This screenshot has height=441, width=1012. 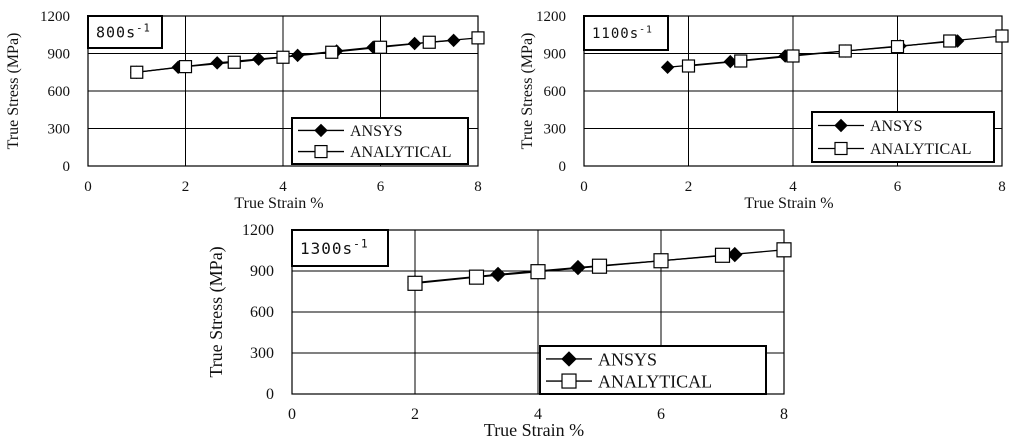 I want to click on strain-rate-label: 1100s-1, so click(x=622, y=33).